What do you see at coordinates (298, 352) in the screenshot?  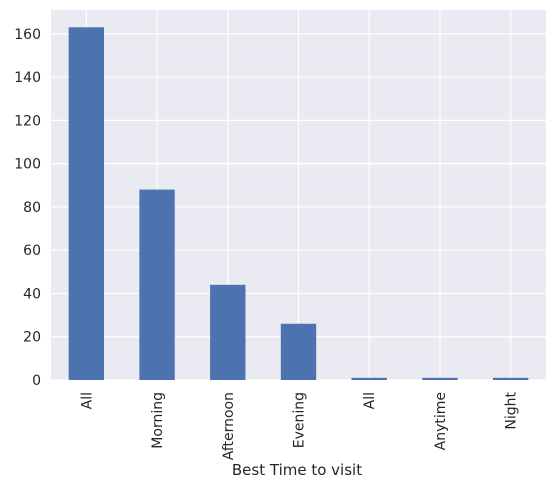 I see `bar-4-evening` at bounding box center [298, 352].